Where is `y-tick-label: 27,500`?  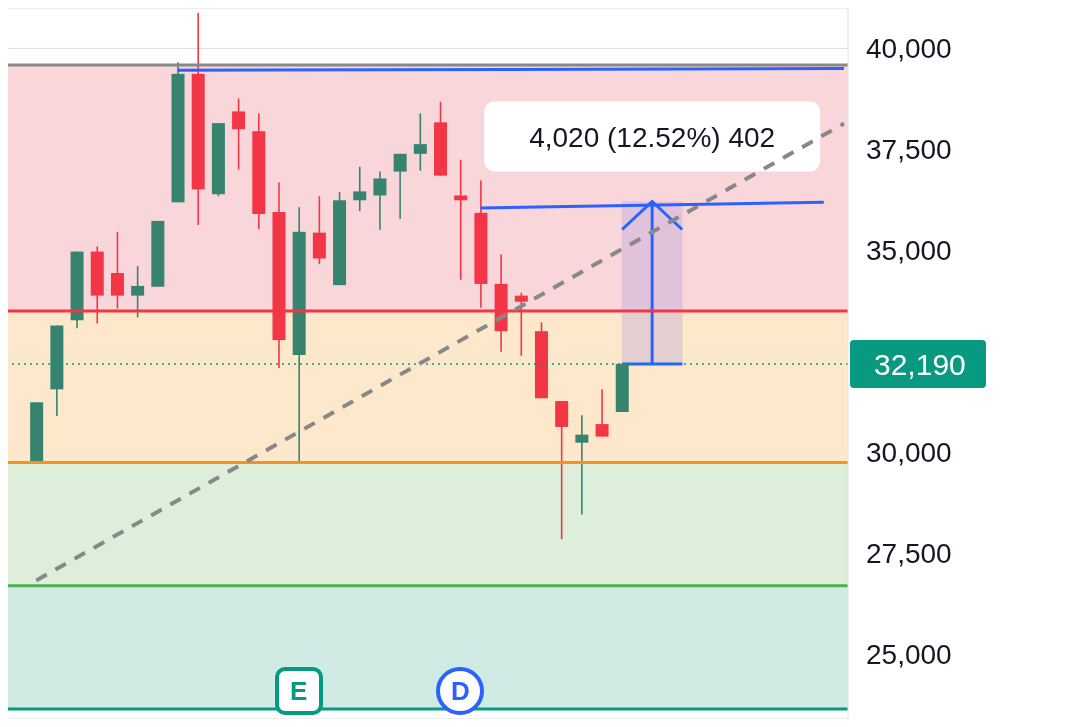
y-tick-label: 27,500 is located at coordinates (909, 554).